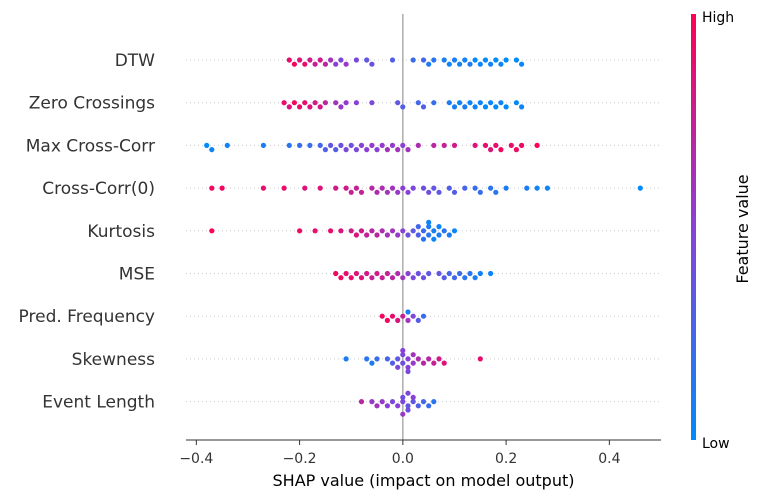 The width and height of the screenshot is (764, 499). I want to click on x-tick-label: 0.4, so click(609, 459).